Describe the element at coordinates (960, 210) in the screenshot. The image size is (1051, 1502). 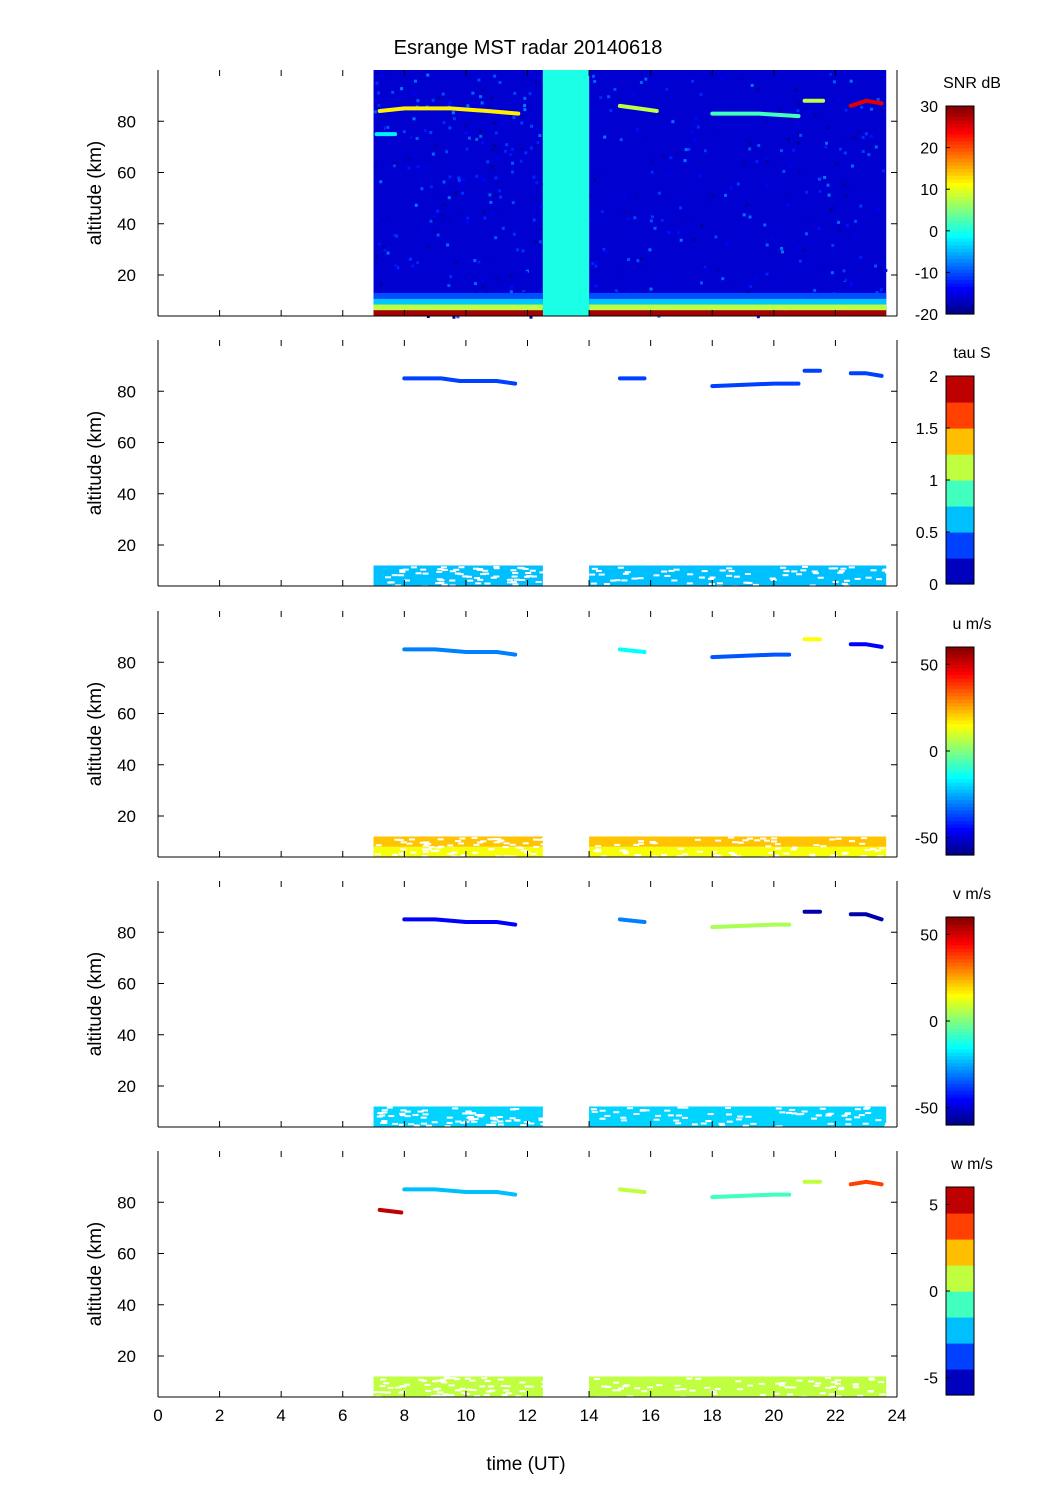
I see `colorbar-frame` at that location.